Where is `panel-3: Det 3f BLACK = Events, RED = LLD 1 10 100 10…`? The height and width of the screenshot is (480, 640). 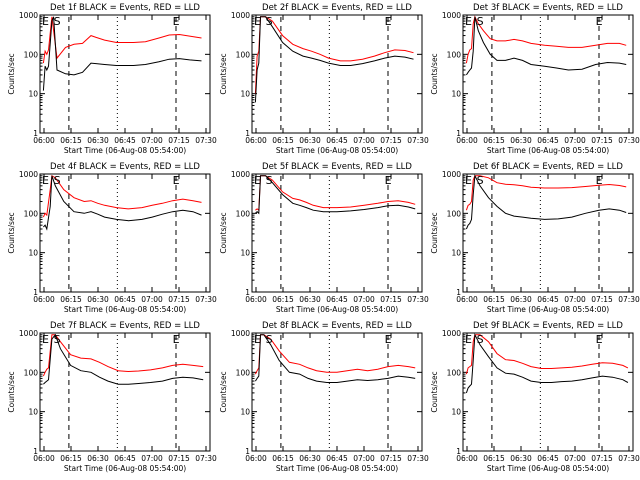 panel-3: Det 3f BLACK = Events, RED = LLD 1 10 100 10… is located at coordinates (535, 79).